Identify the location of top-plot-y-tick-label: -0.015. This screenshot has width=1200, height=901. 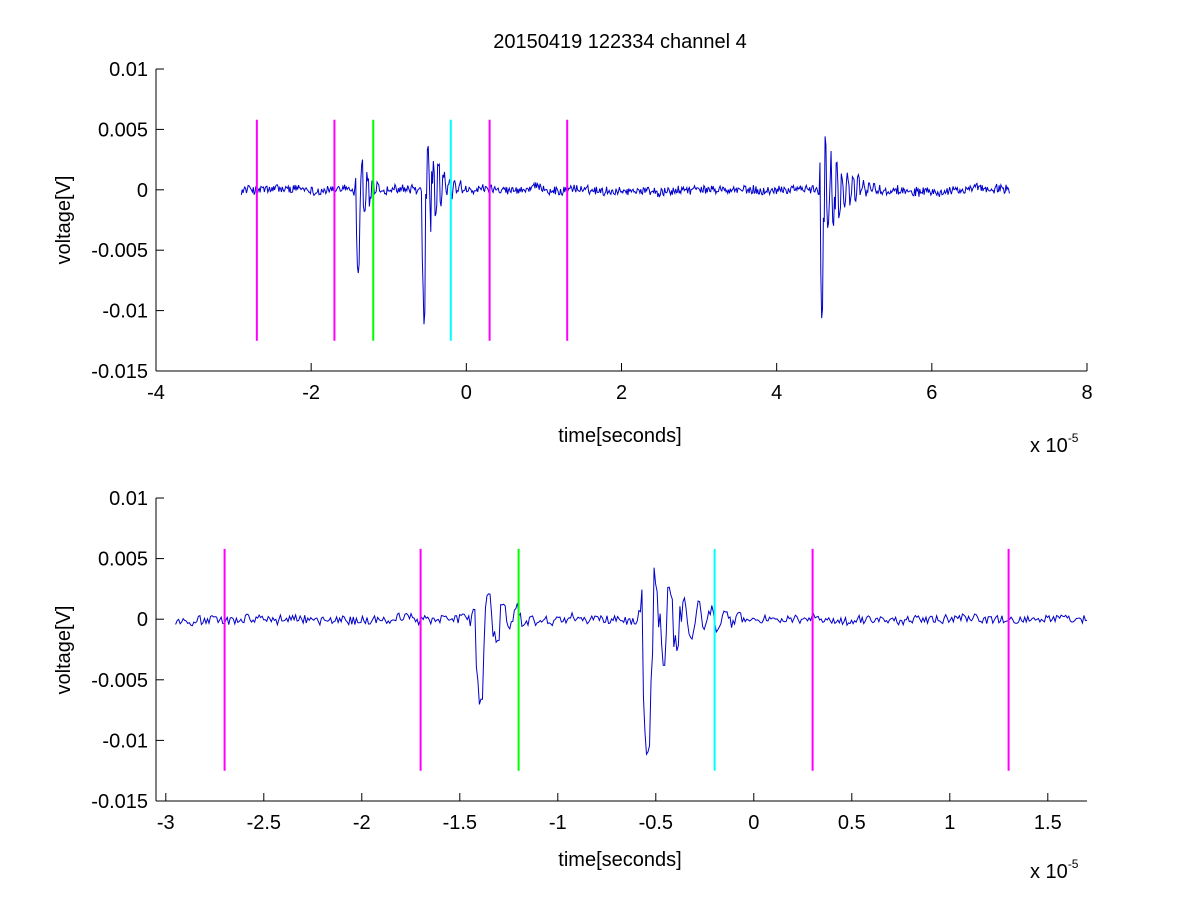
(119, 372).